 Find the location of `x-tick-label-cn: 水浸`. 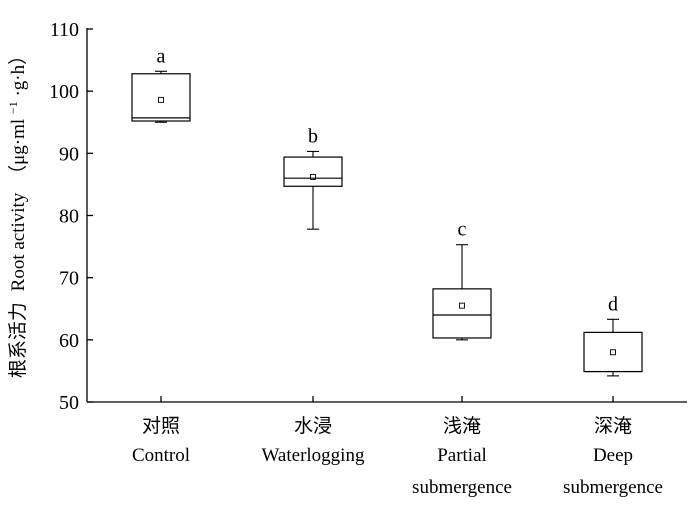

x-tick-label-cn: 水浸 is located at coordinates (313, 426).